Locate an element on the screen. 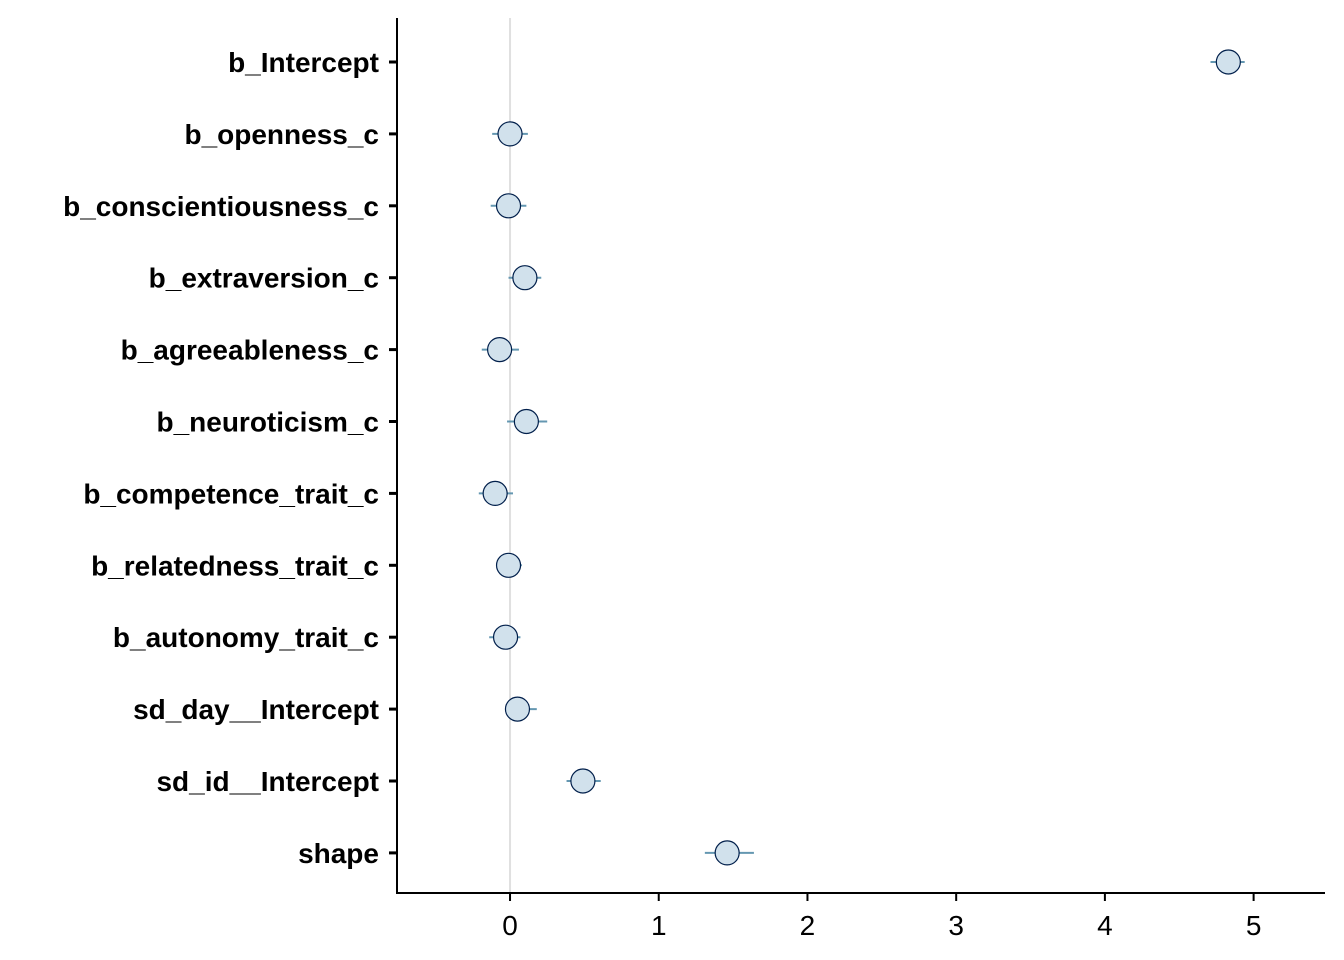 The height and width of the screenshot is (960, 1344). y-label-b-openness-c: b_openness_c is located at coordinates (281, 134).